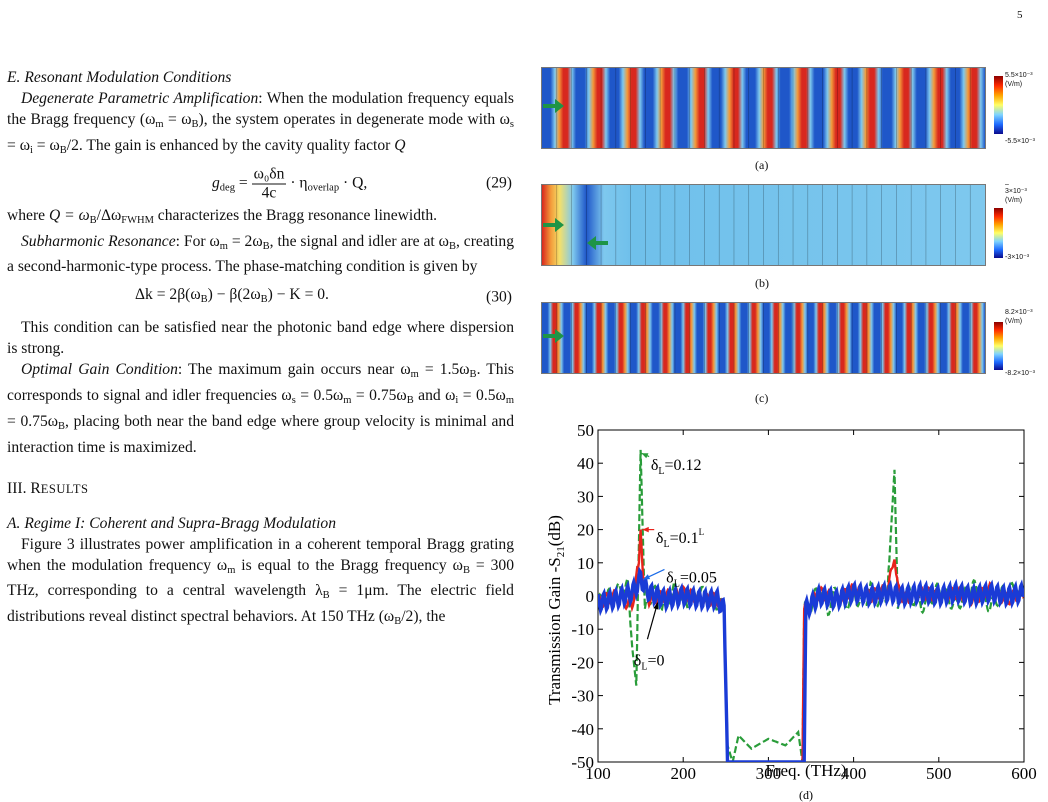 This screenshot has height=802, width=1048. I want to click on field-pattern-a, so click(763, 108).